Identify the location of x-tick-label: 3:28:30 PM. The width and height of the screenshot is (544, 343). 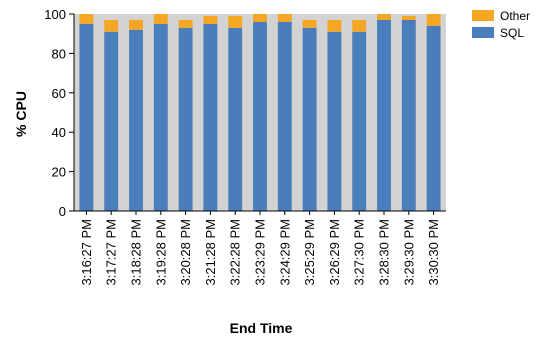
(384, 252).